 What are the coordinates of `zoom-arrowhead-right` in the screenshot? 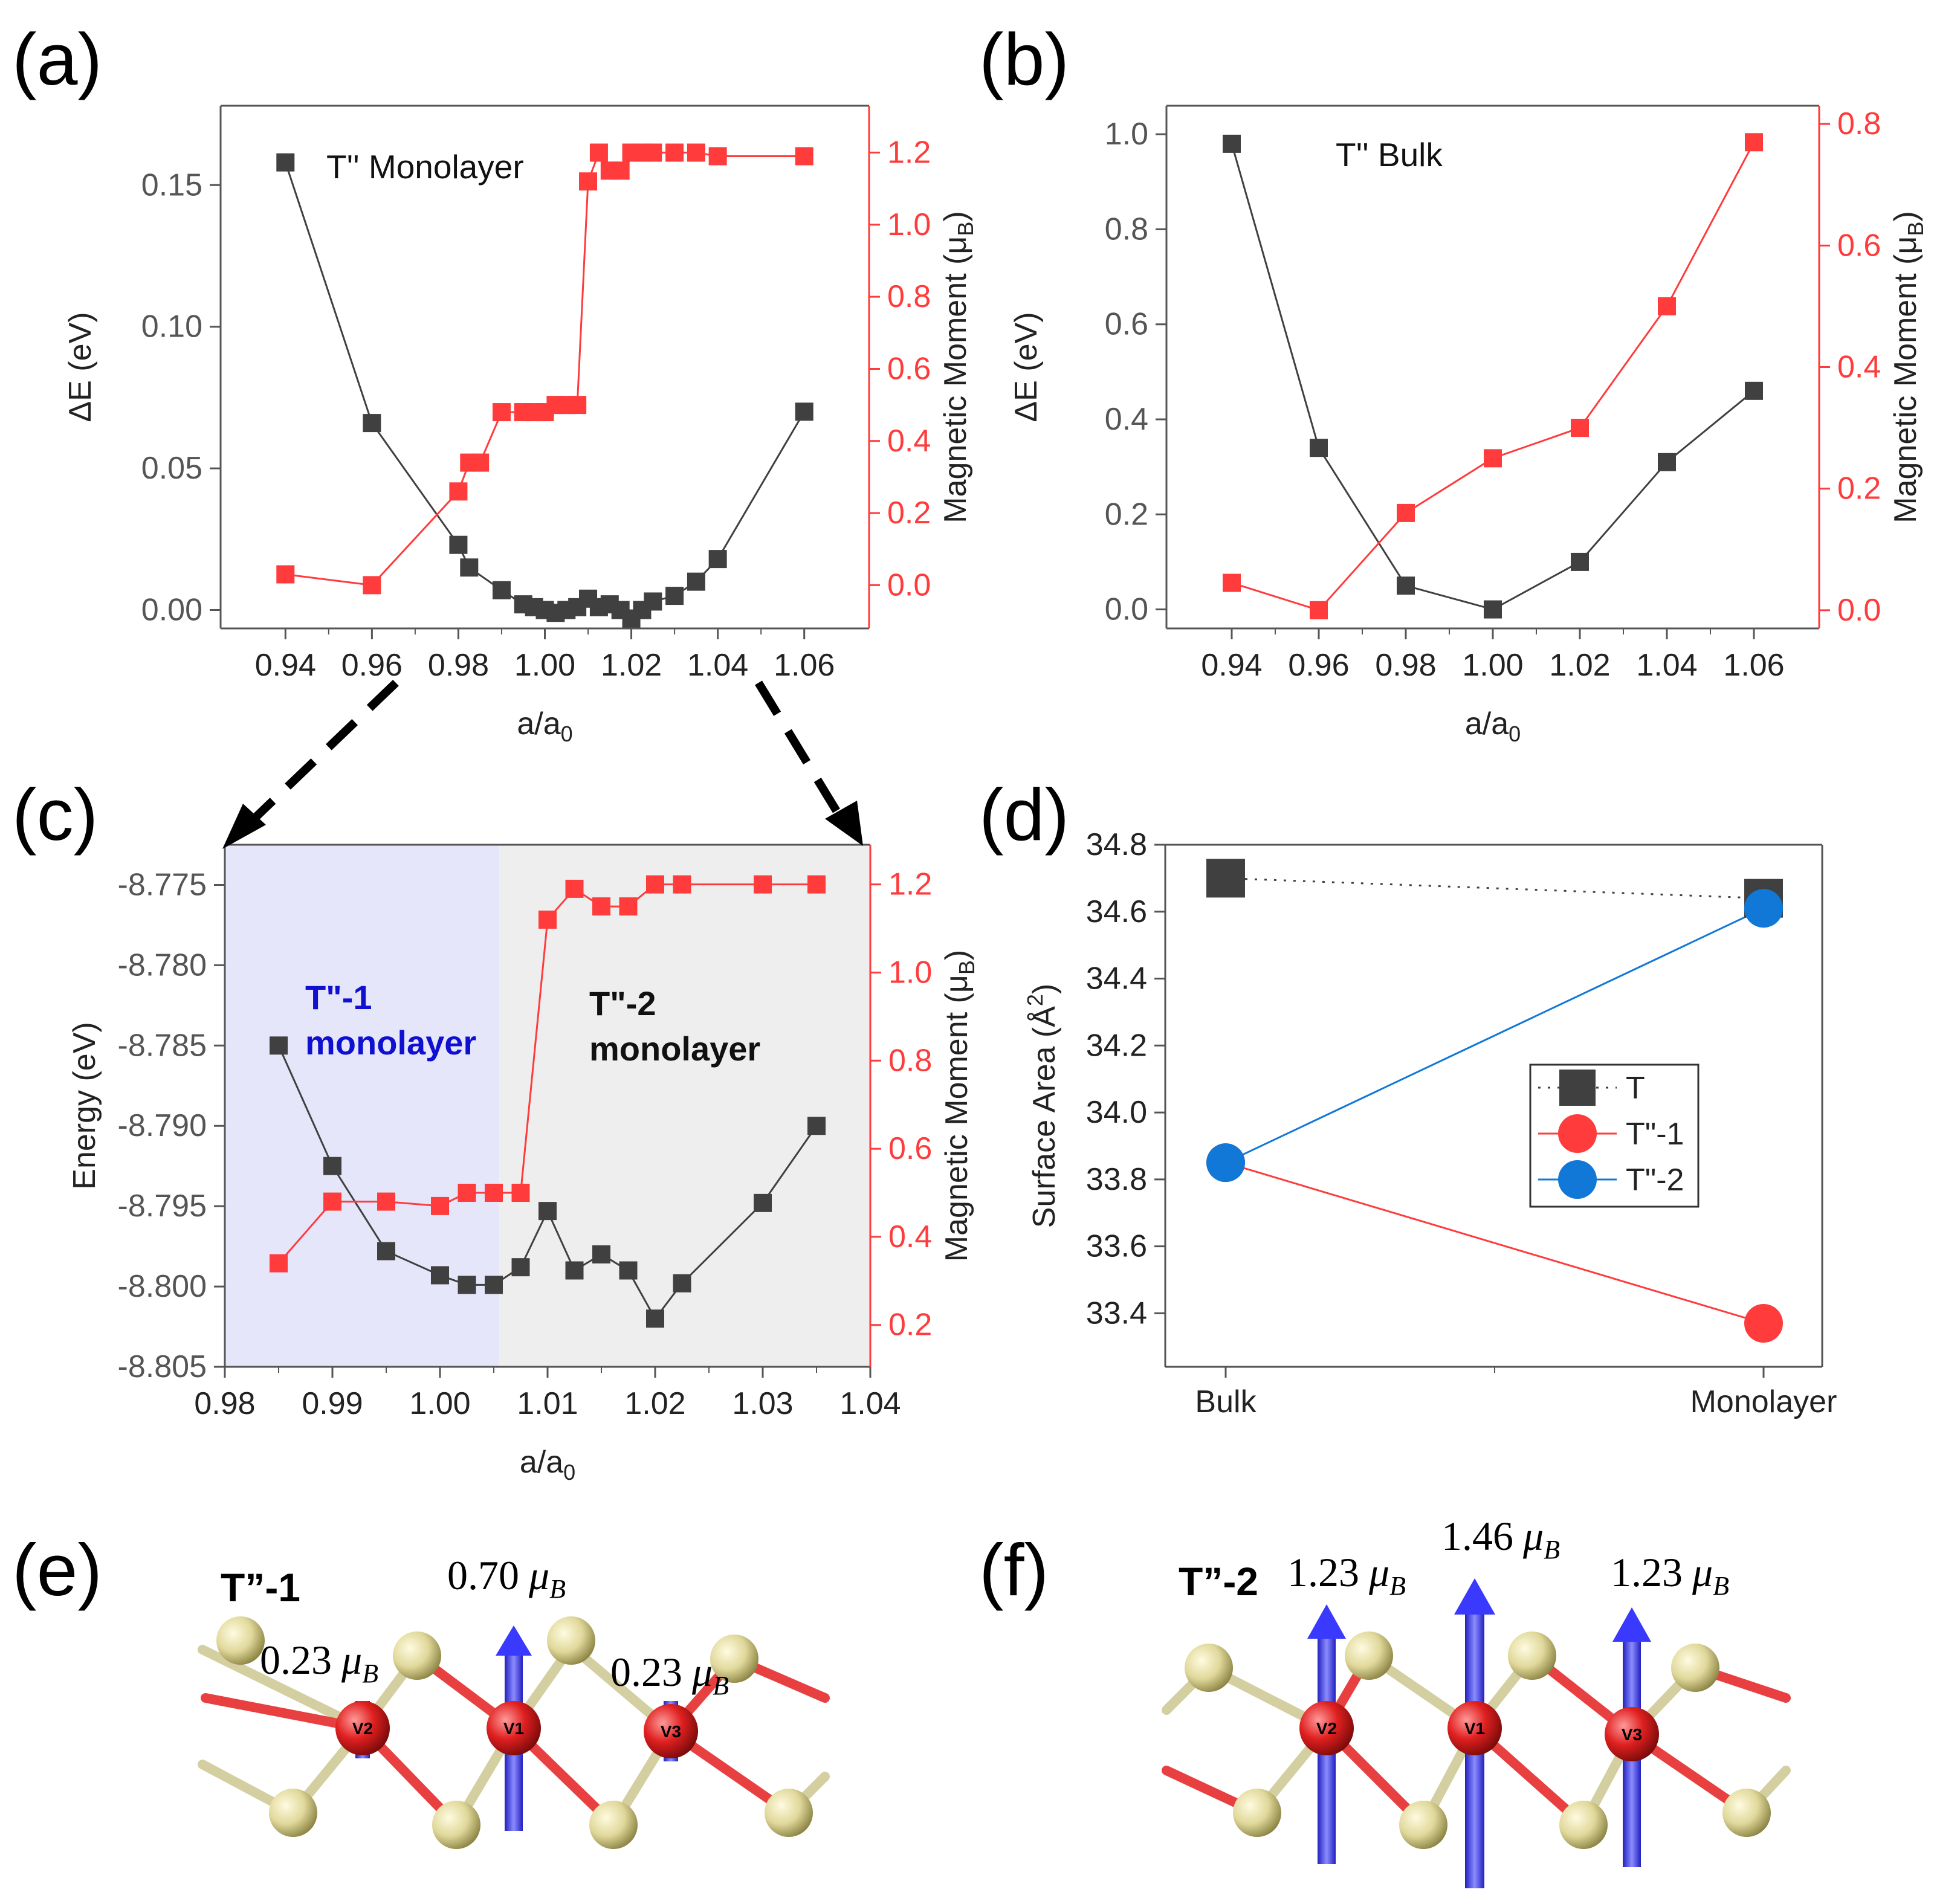 It's located at (844, 824).